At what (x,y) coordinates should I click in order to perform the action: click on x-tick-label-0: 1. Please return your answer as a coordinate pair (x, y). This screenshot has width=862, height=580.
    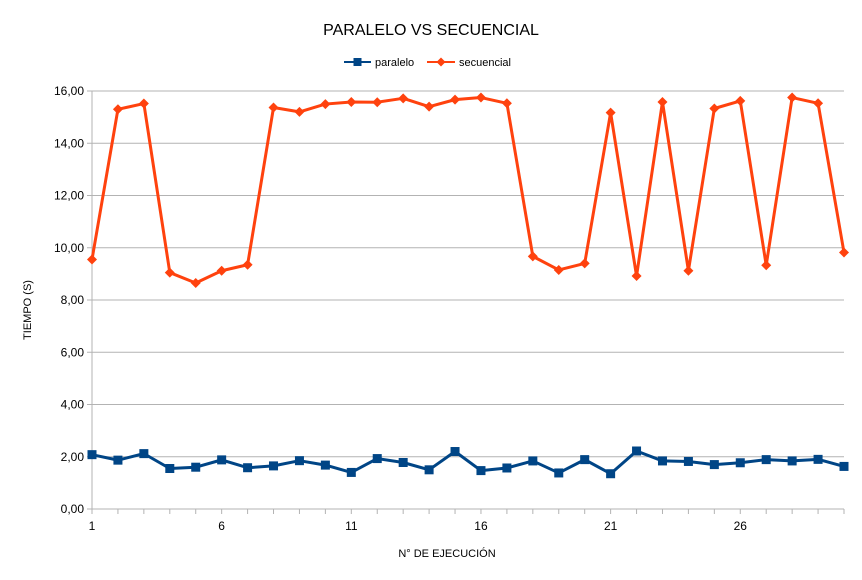
    Looking at the image, I should click on (92, 526).